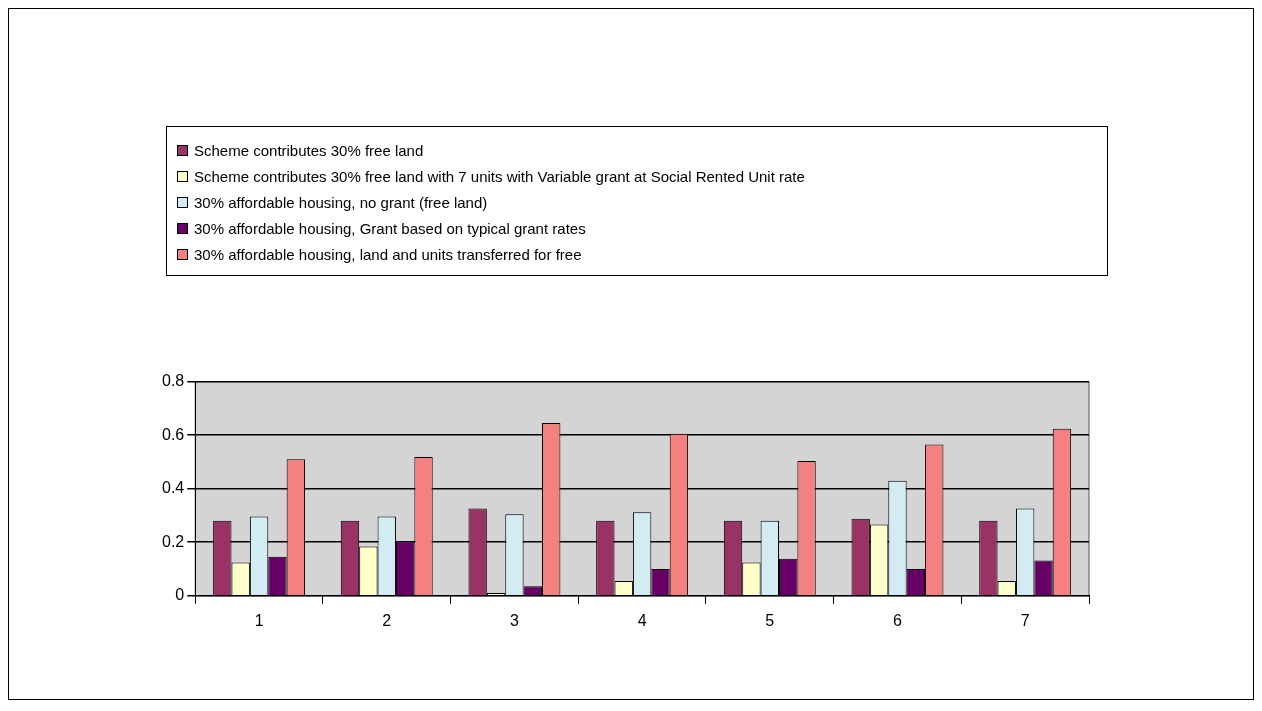 This screenshot has height=711, width=1262. I want to click on legend-label: 30% affordable housing, Grant based on typical grant rates, so click(390, 228).